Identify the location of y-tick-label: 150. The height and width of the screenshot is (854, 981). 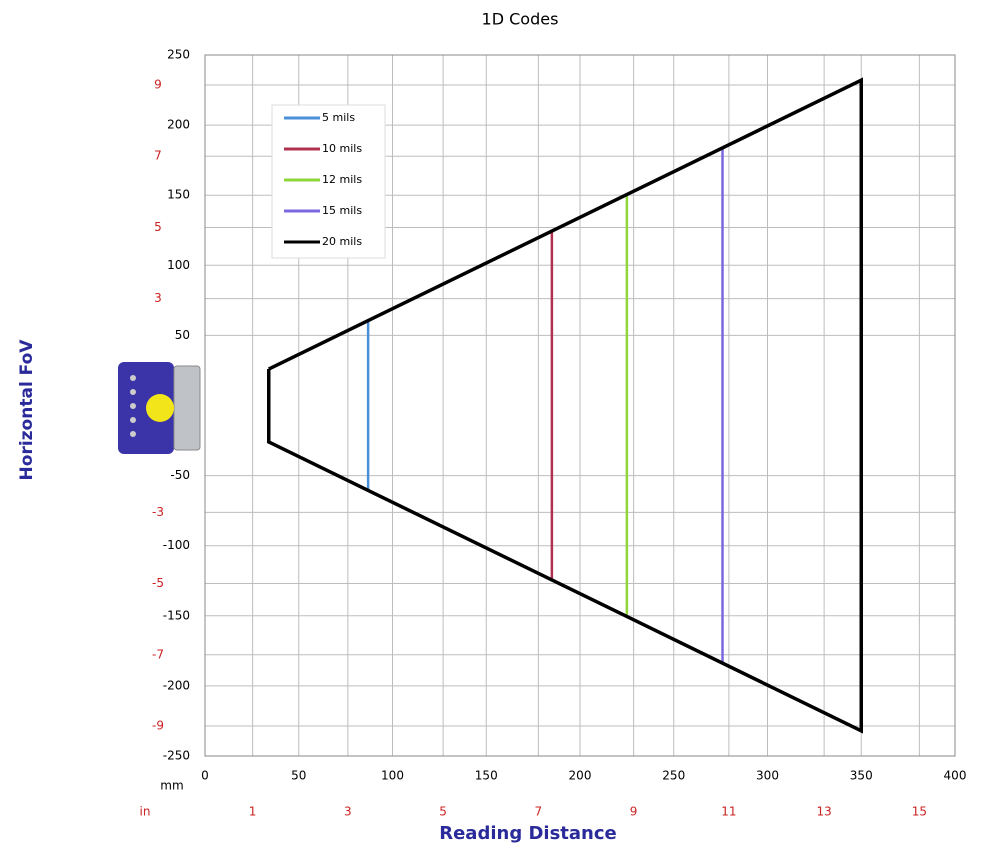
(178, 195).